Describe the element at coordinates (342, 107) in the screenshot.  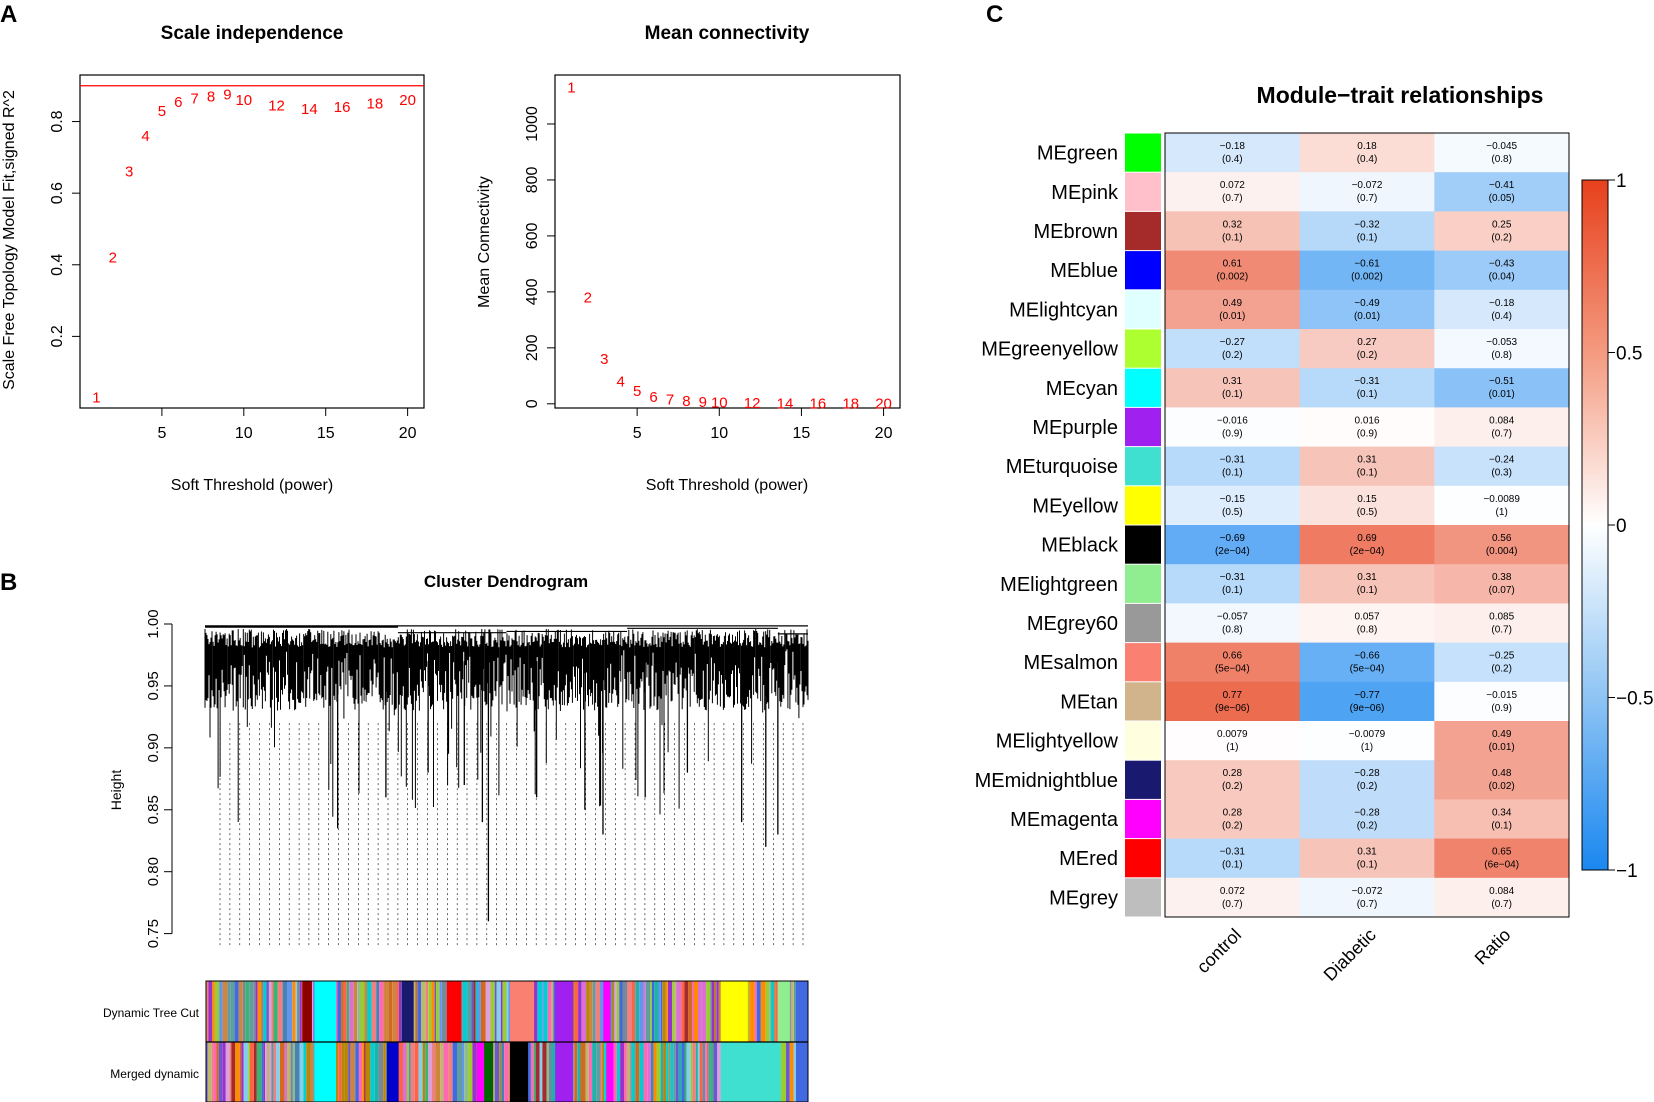
I see `scale-point-label: 16` at that location.